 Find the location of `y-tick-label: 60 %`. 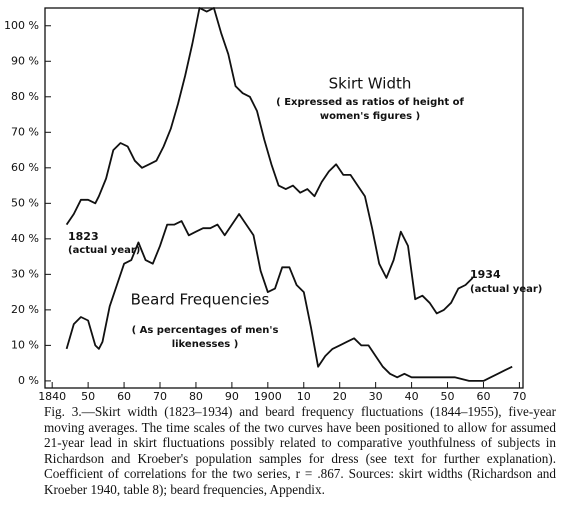

y-tick-label: 60 % is located at coordinates (25, 167).